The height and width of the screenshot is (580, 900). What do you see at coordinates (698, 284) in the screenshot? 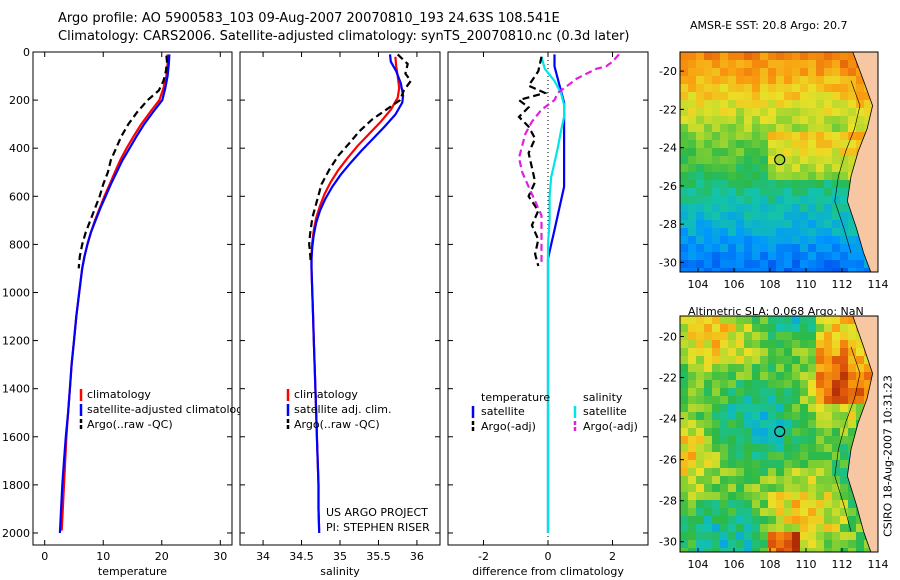
I see `sst_map-xtick-label: 104` at bounding box center [698, 284].